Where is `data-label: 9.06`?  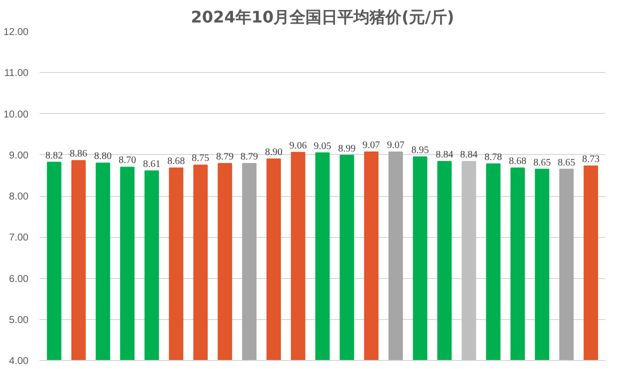
data-label: 9.06 is located at coordinates (298, 146).